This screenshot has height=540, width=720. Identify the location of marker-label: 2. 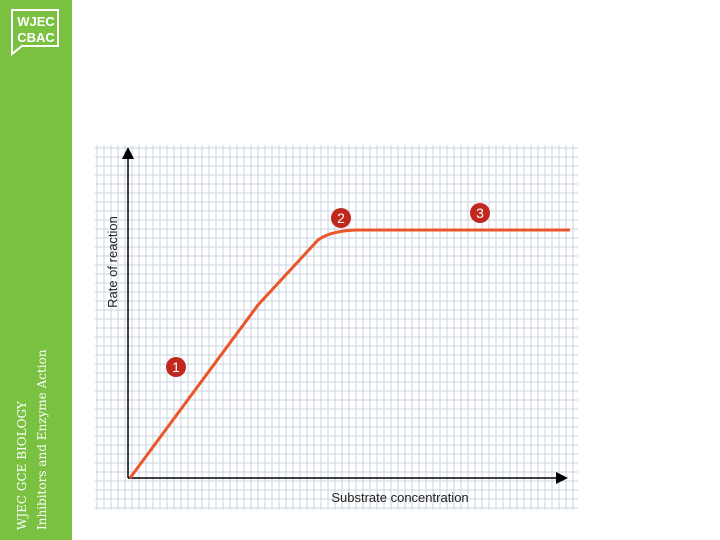
(341, 218).